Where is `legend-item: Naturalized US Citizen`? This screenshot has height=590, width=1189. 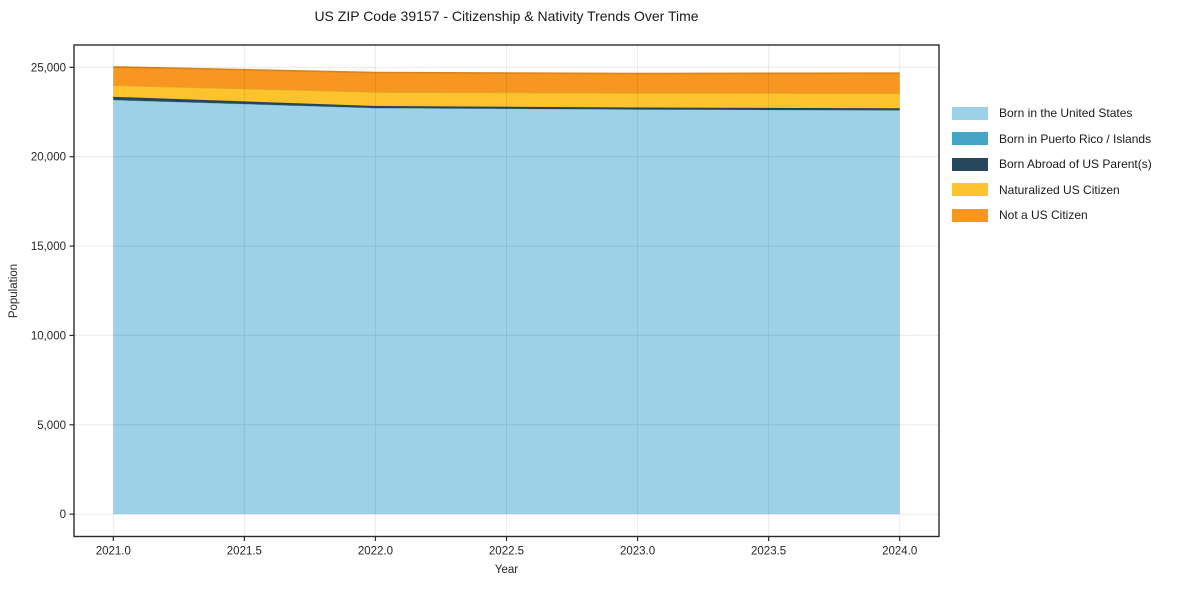 legend-item: Naturalized US Citizen is located at coordinates (1052, 190).